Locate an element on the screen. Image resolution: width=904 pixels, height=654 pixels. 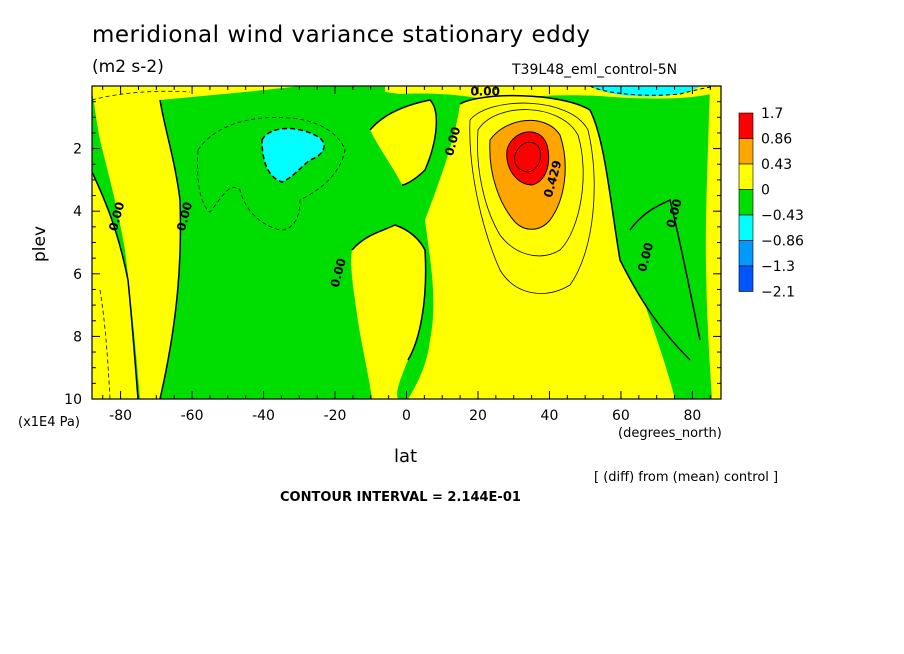
x-tick-label: 0 is located at coordinates (406, 416).